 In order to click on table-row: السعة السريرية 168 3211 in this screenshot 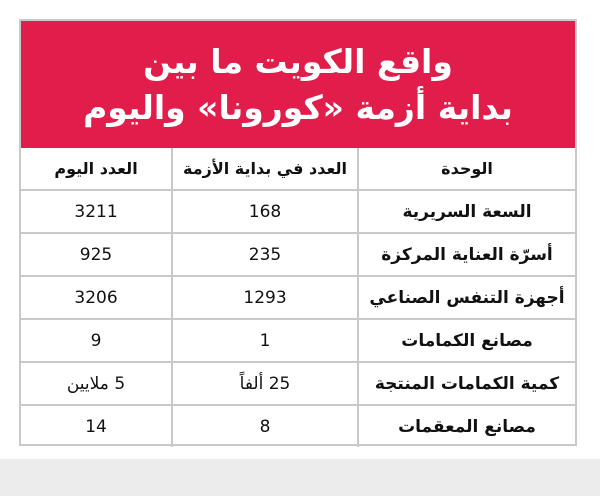, I will do `click(298, 210)`.